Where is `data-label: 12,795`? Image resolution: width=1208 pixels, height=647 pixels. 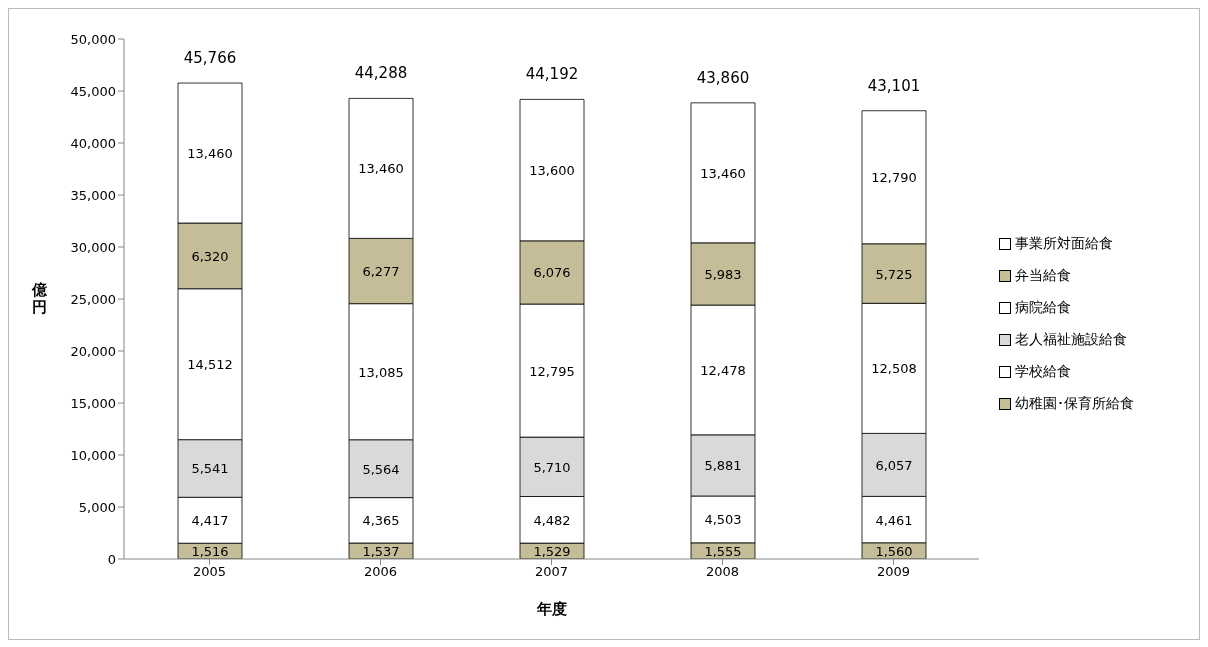
data-label: 12,795 is located at coordinates (552, 371).